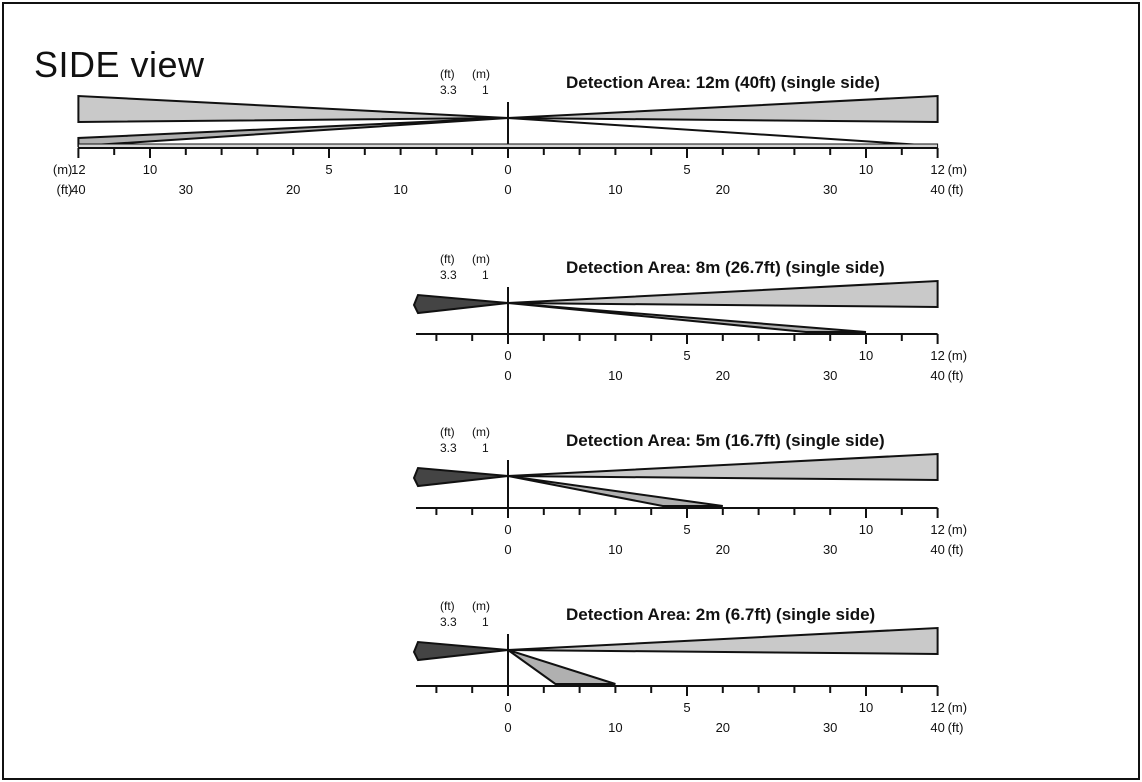 This screenshot has height=782, width=1142. What do you see at coordinates (293, 109) in the screenshot?
I see `detection-beam-upper-left` at bounding box center [293, 109].